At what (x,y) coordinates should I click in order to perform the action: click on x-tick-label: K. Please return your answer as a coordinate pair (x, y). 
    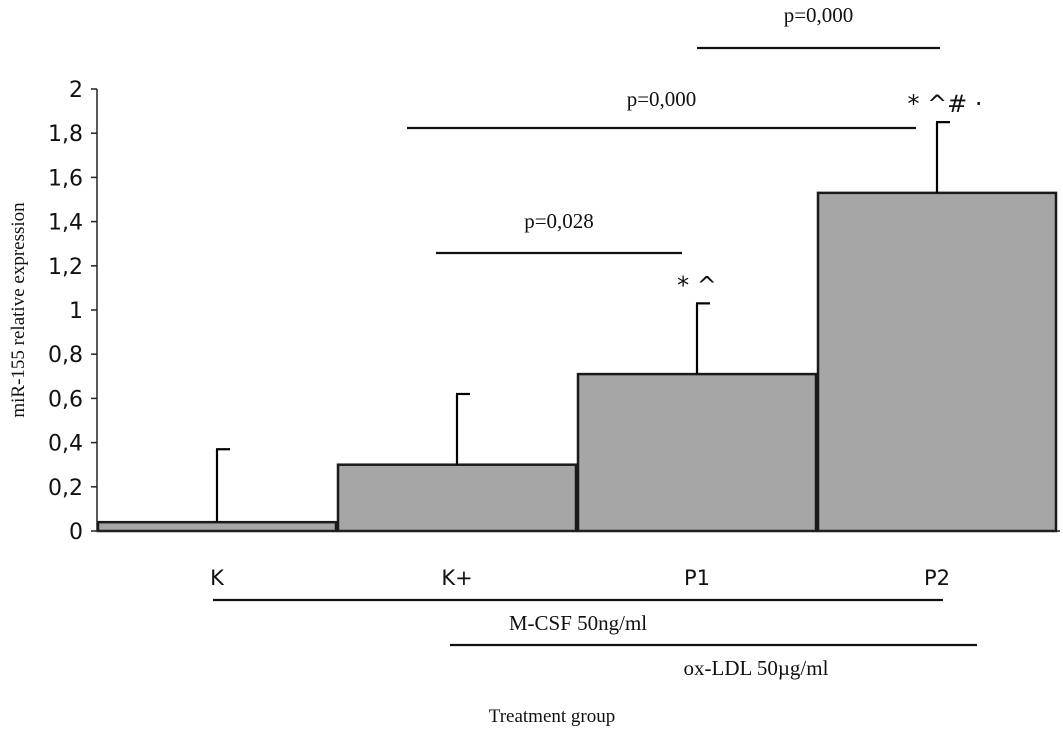
    Looking at the image, I should click on (217, 578).